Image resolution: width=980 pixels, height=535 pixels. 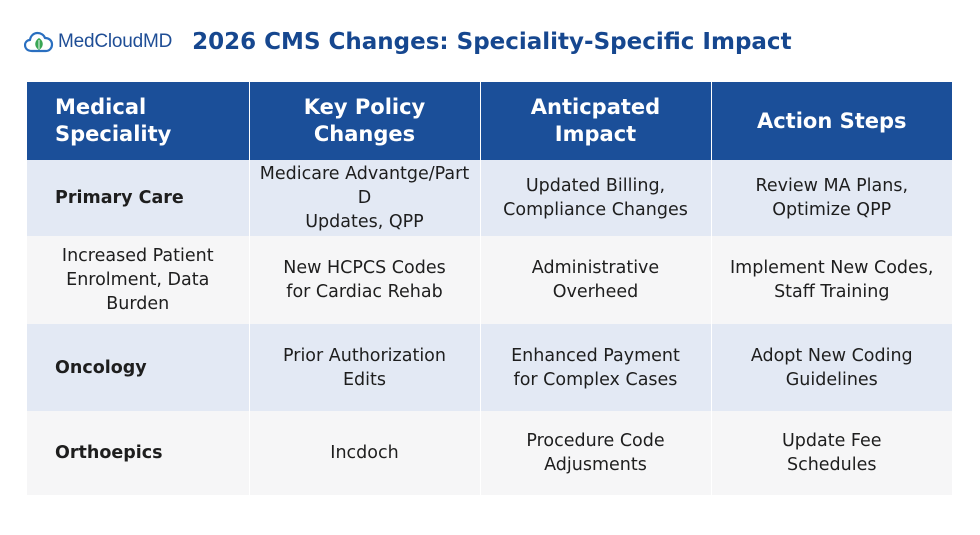 What do you see at coordinates (115, 41) in the screenshot?
I see `logo-text: MedCloudMD` at bounding box center [115, 41].